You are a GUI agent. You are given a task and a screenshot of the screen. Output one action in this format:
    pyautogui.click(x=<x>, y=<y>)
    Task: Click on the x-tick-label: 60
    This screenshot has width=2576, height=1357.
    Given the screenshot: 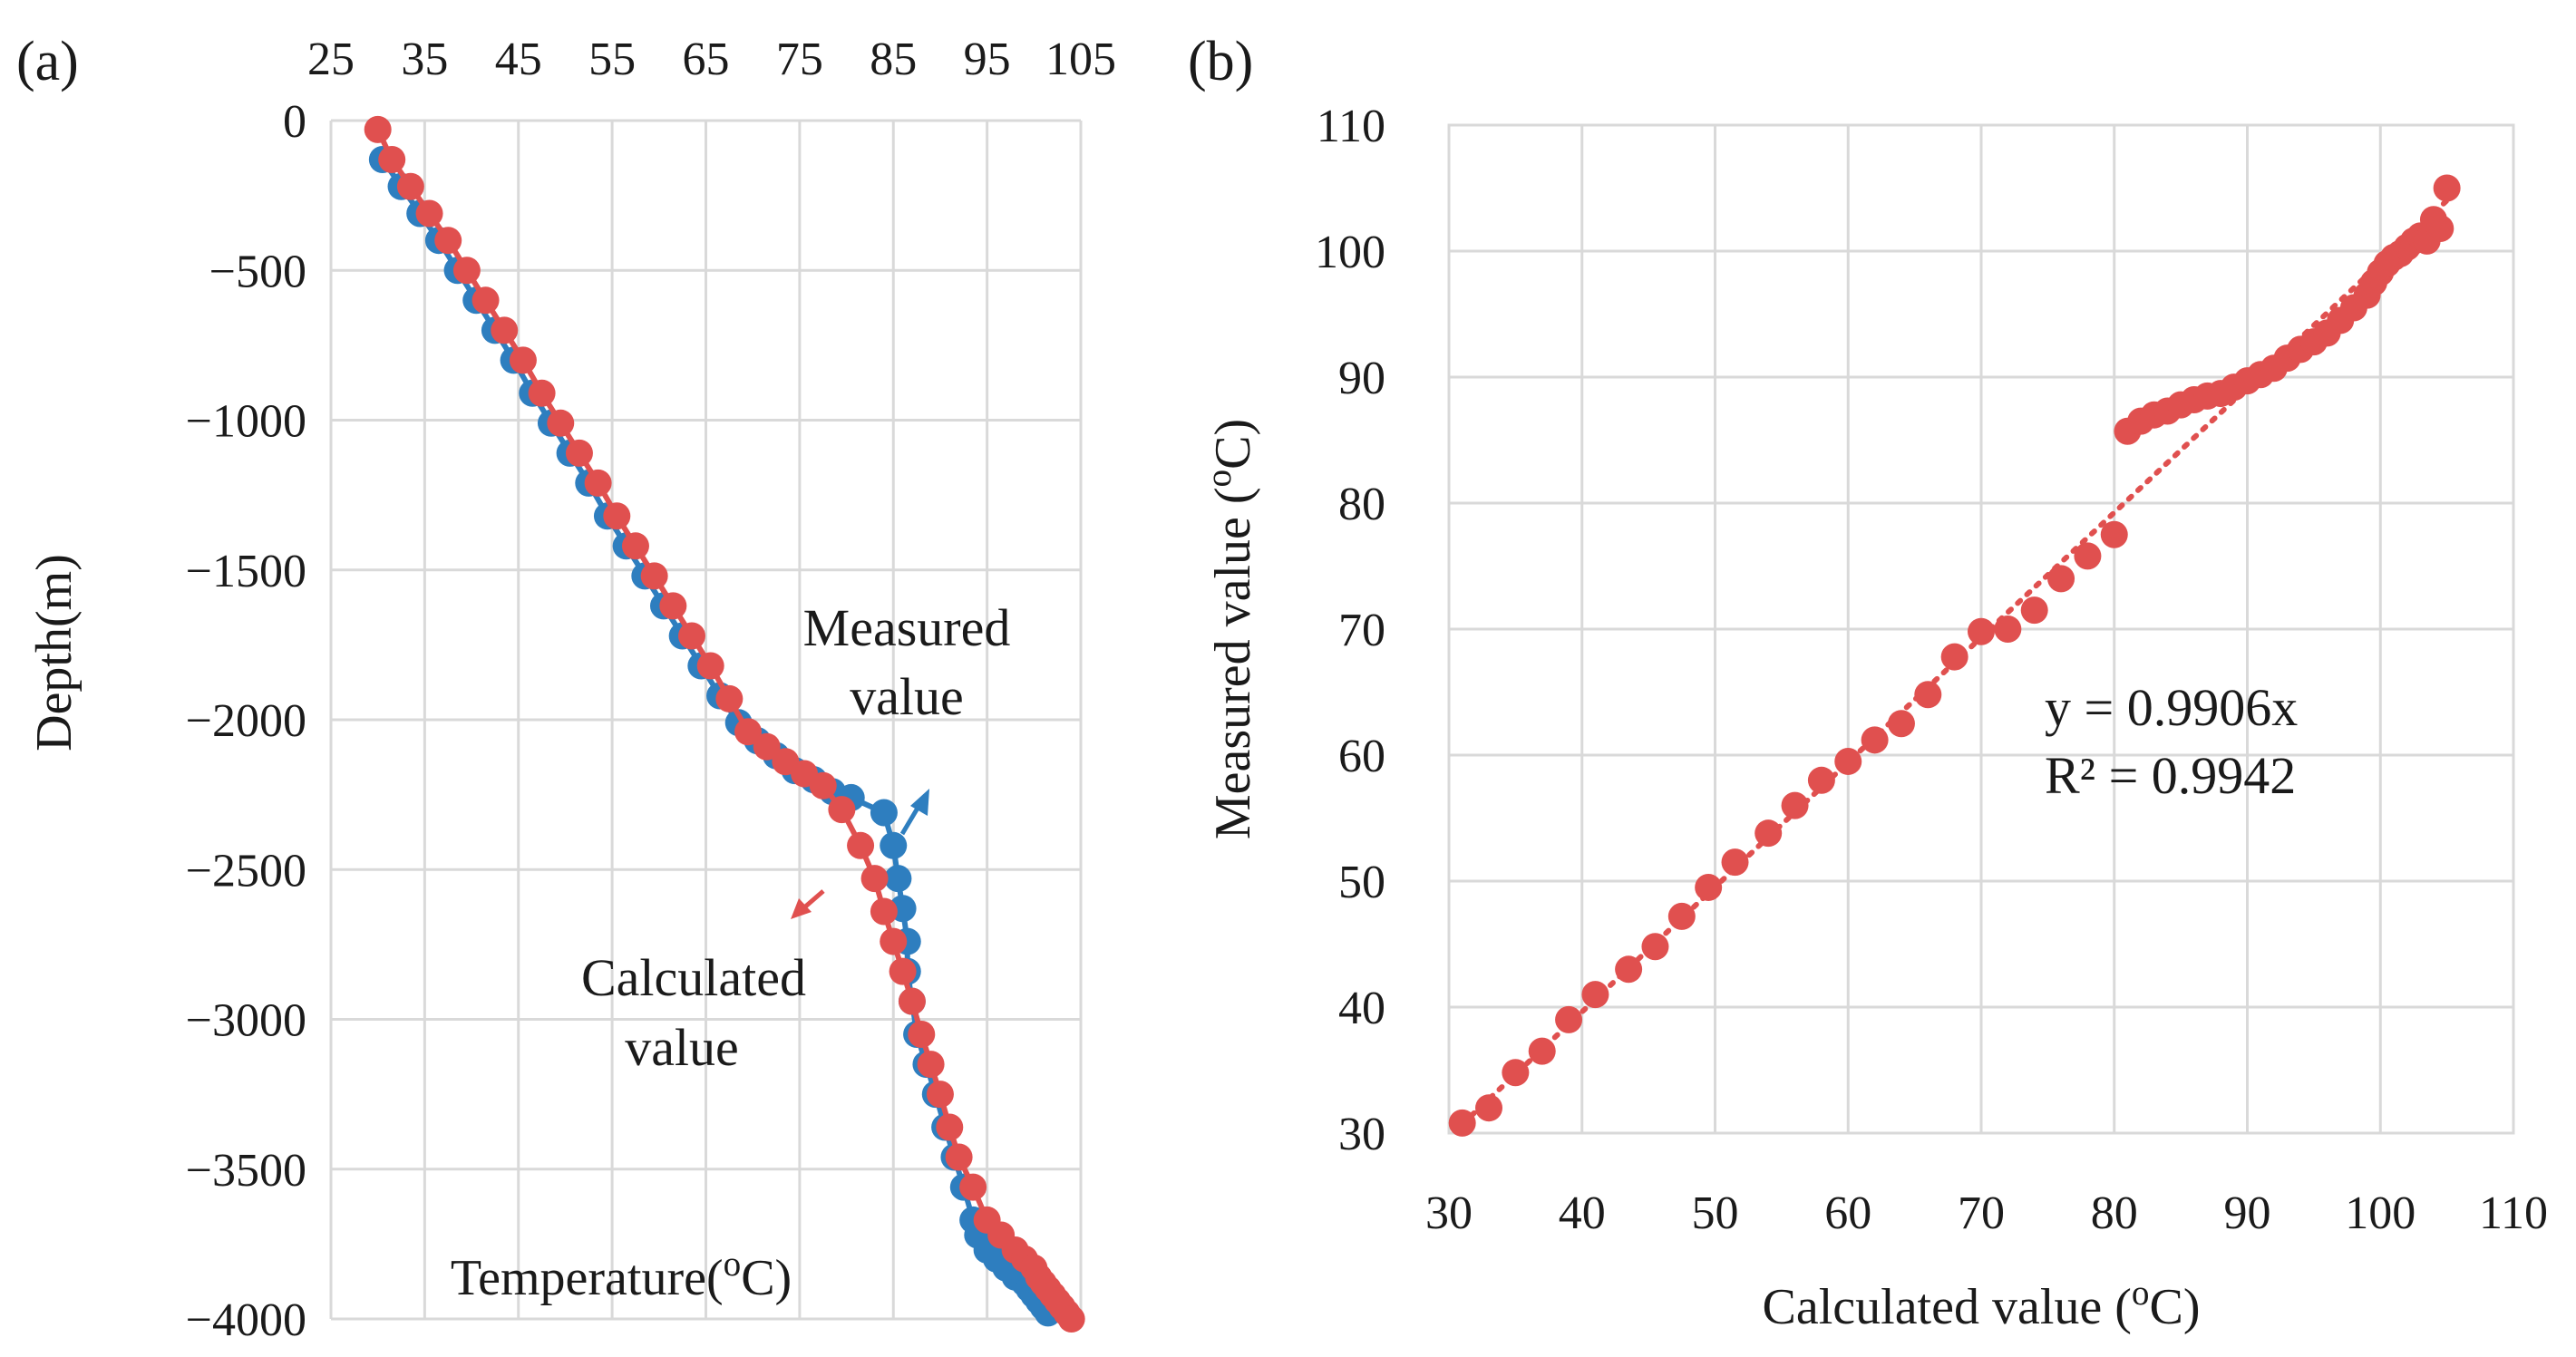 What is the action you would take?
    pyautogui.click(x=1847, y=1213)
    